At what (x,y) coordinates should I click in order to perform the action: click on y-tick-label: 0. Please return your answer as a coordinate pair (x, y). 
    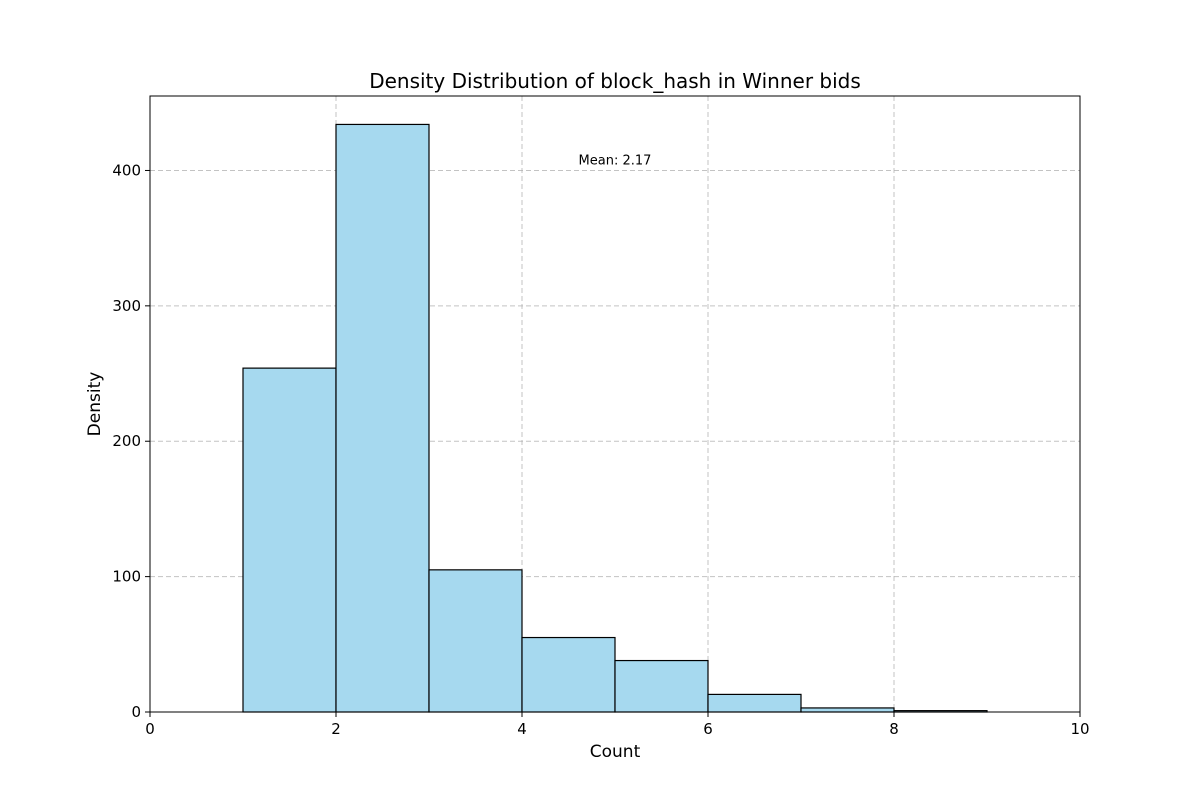
    Looking at the image, I should click on (136, 712).